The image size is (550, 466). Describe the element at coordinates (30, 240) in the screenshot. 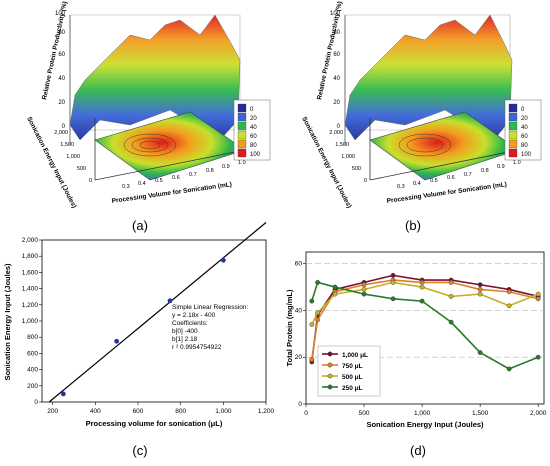

I see `y-tick-label: 2,000` at that location.